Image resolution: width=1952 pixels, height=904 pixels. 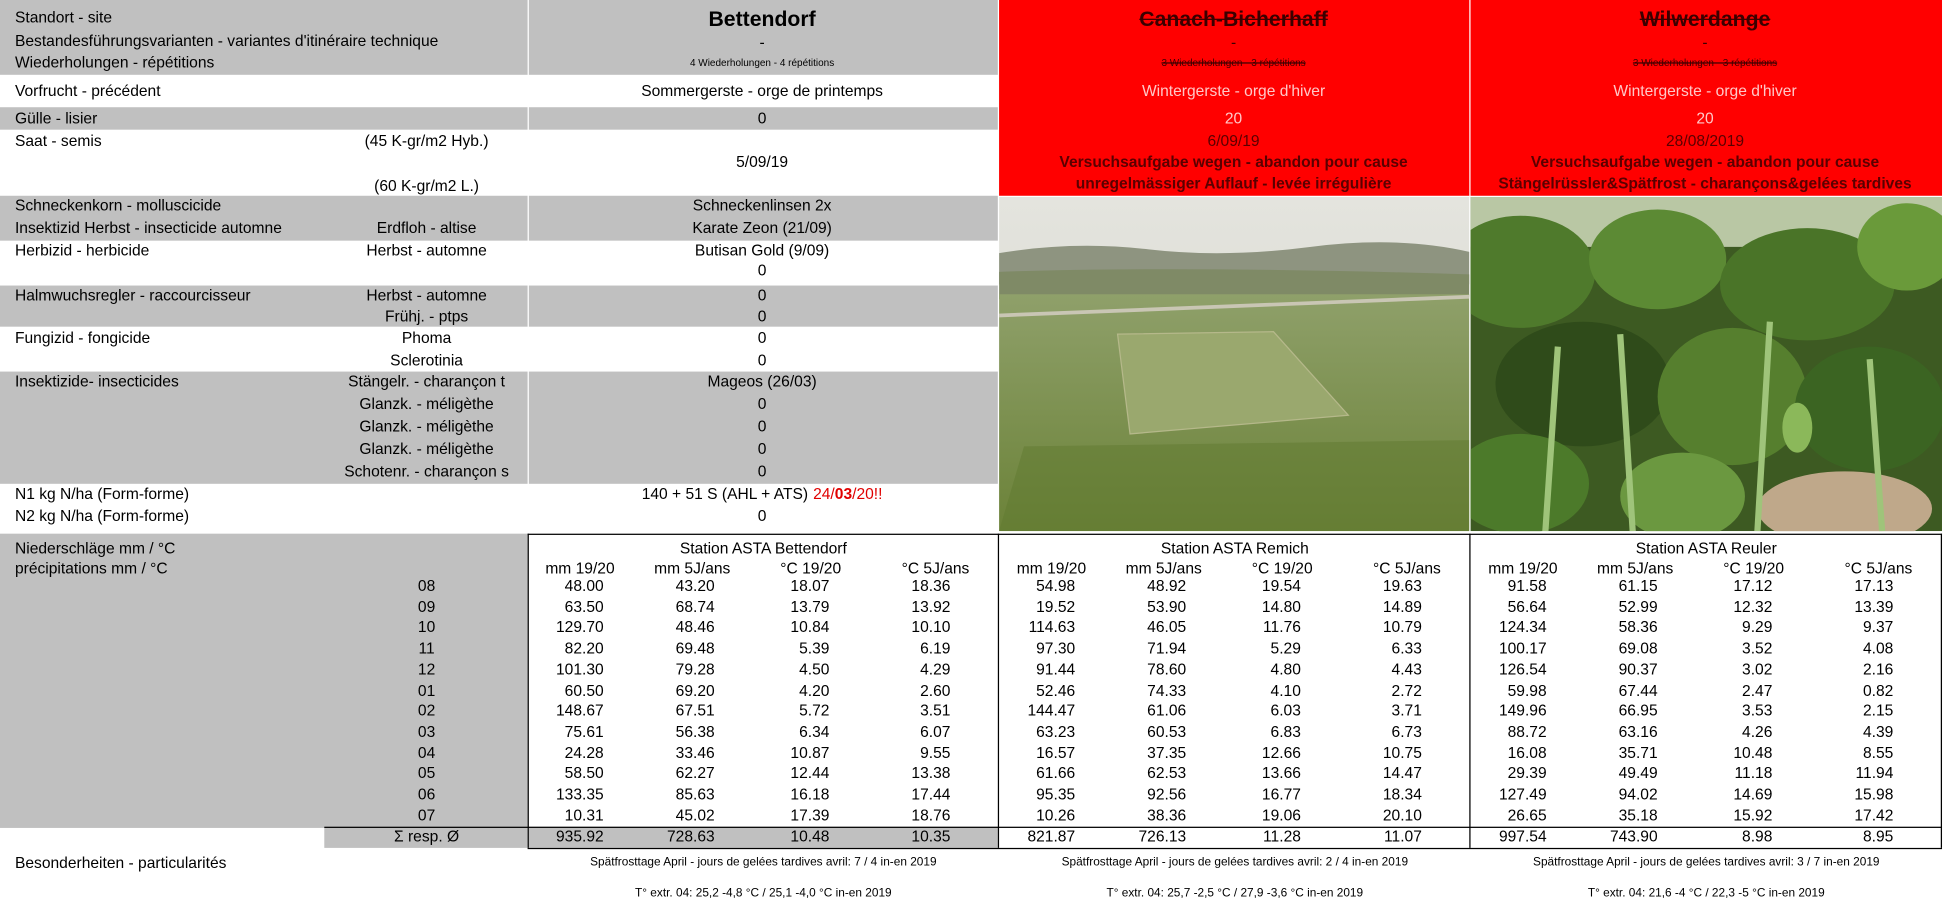 I want to click on table-cell: 4.80, so click(x=1285, y=669).